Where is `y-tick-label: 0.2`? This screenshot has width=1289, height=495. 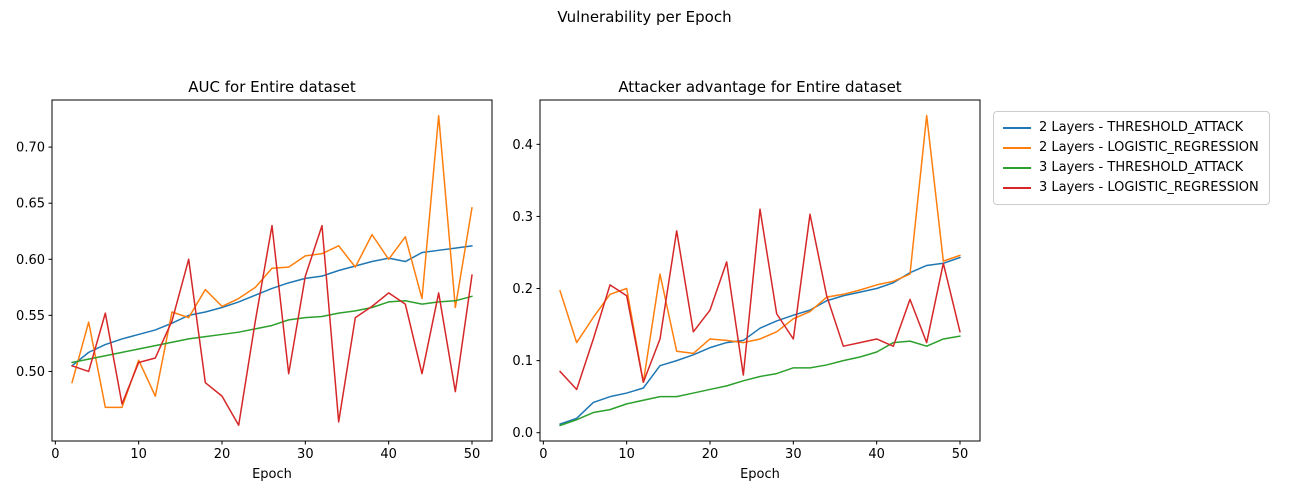 y-tick-label: 0.2 is located at coordinates (522, 289).